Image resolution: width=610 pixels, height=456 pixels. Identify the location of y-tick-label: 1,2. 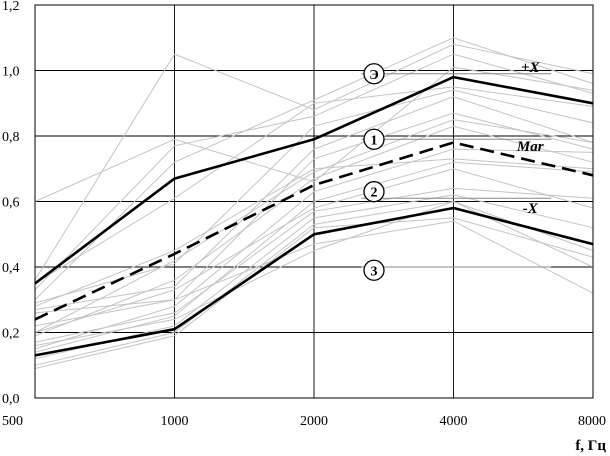
(11, 7).